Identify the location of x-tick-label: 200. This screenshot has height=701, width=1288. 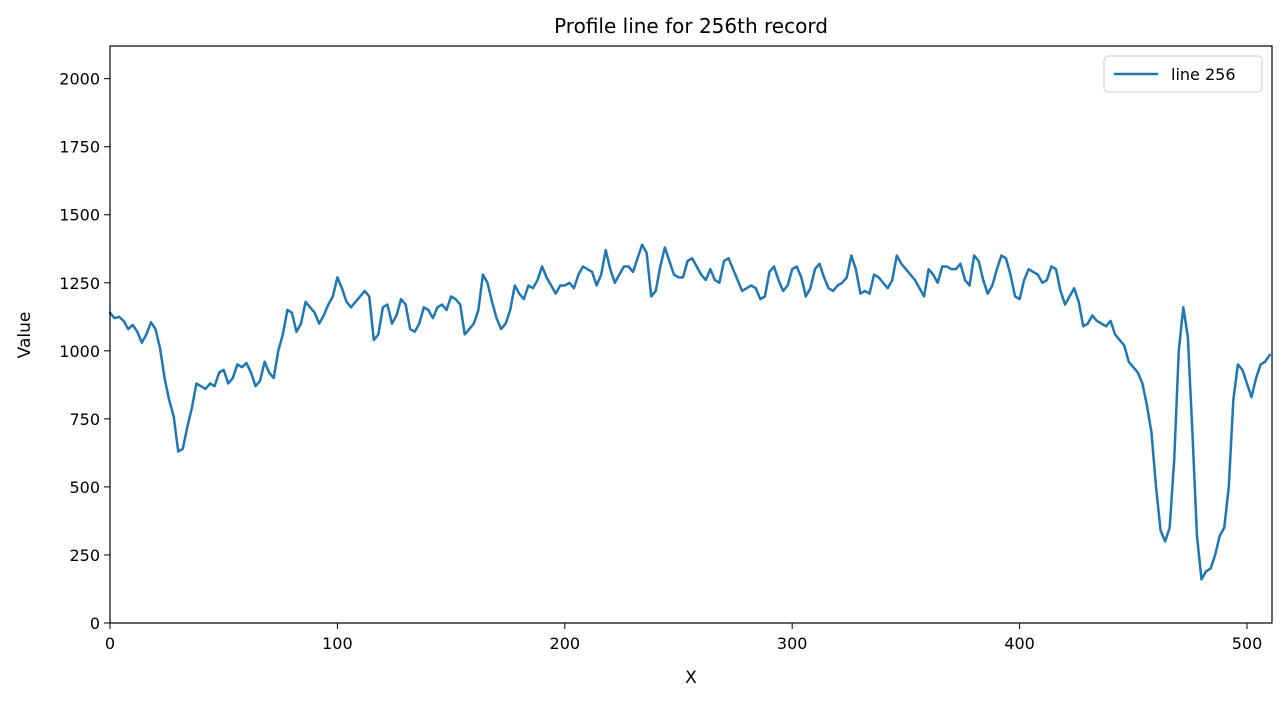
(565, 643).